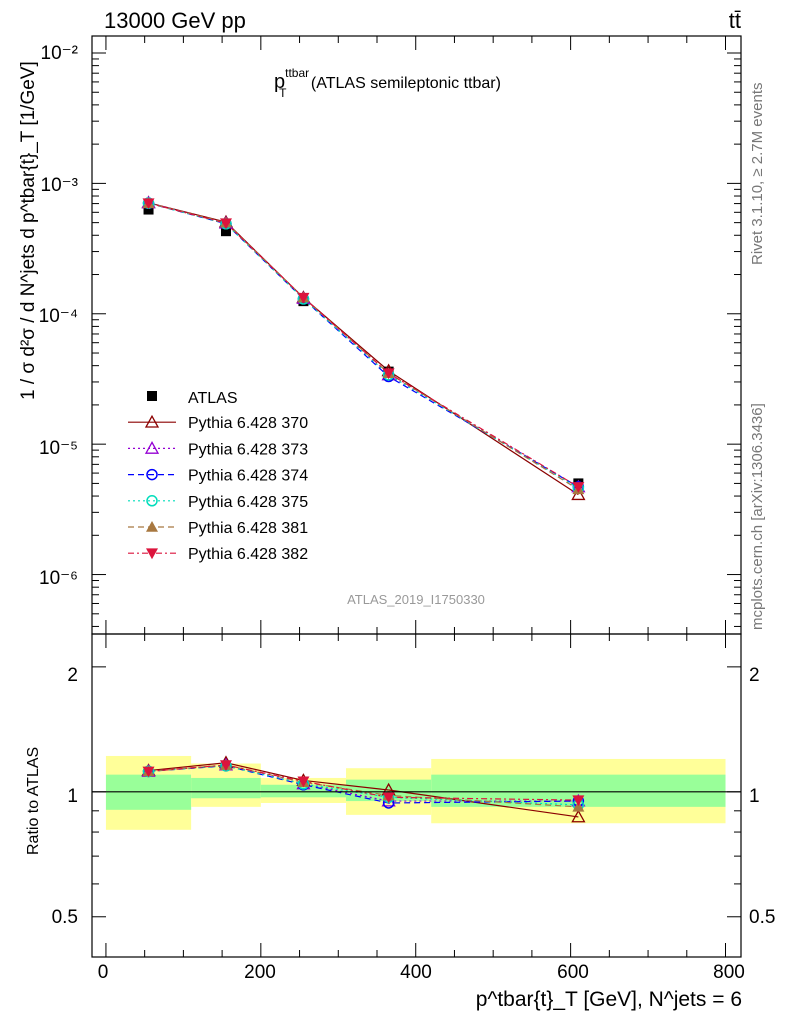 The image size is (786, 1024). I want to click on xtick-label: 800, so click(729, 972).